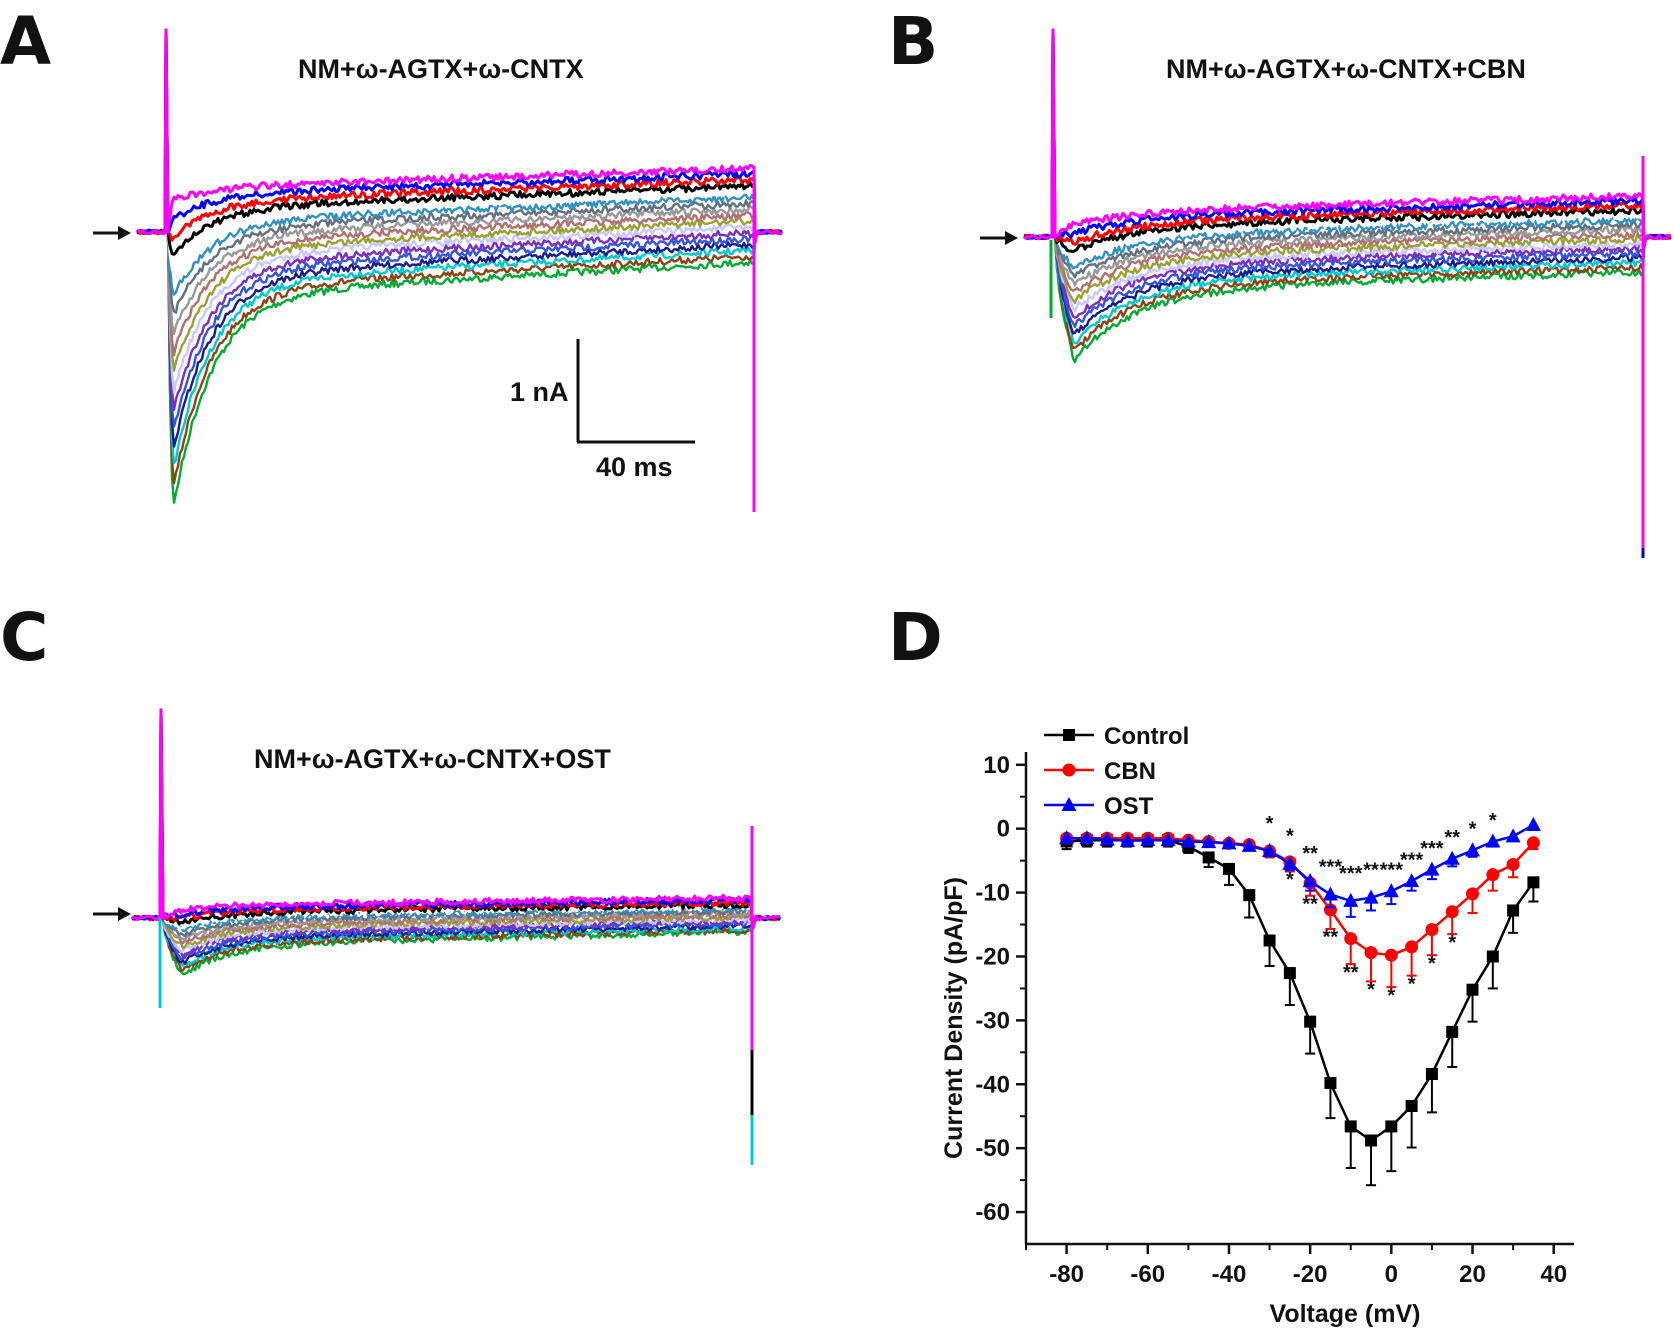 The image size is (1674, 1334). I want to click on y-tick-label: -20, so click(992, 956).